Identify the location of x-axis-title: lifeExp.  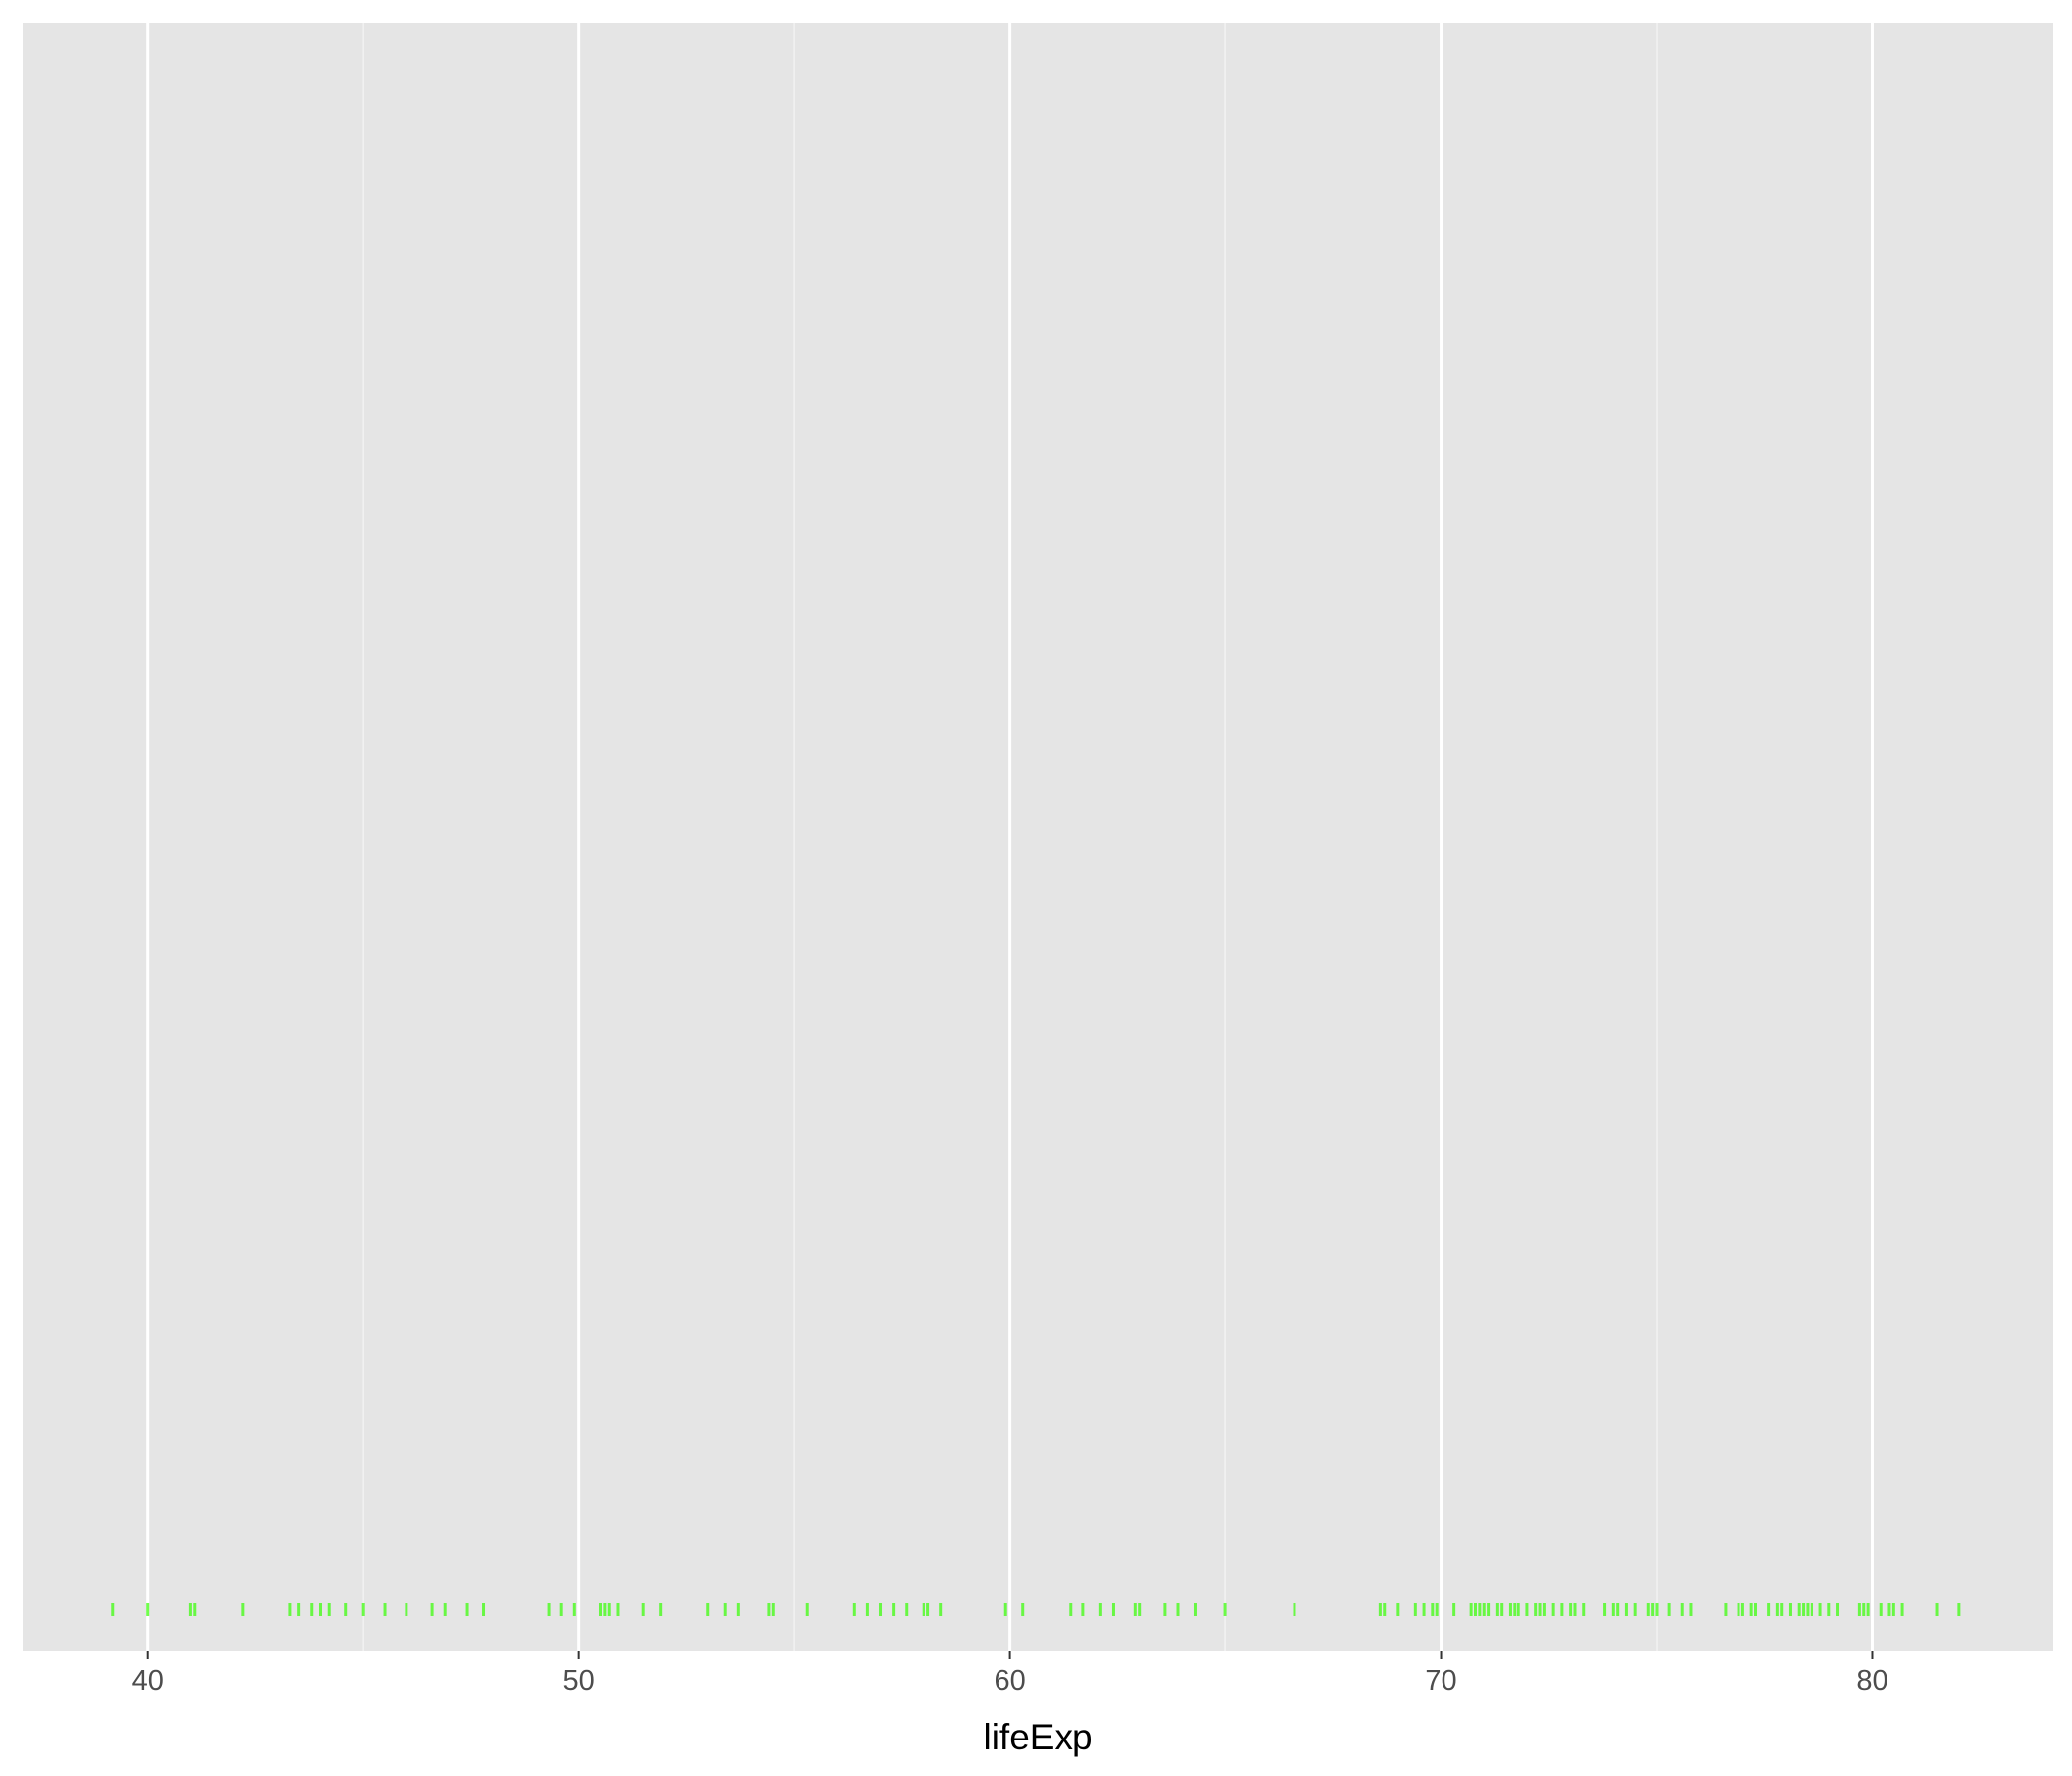
(1038, 1737).